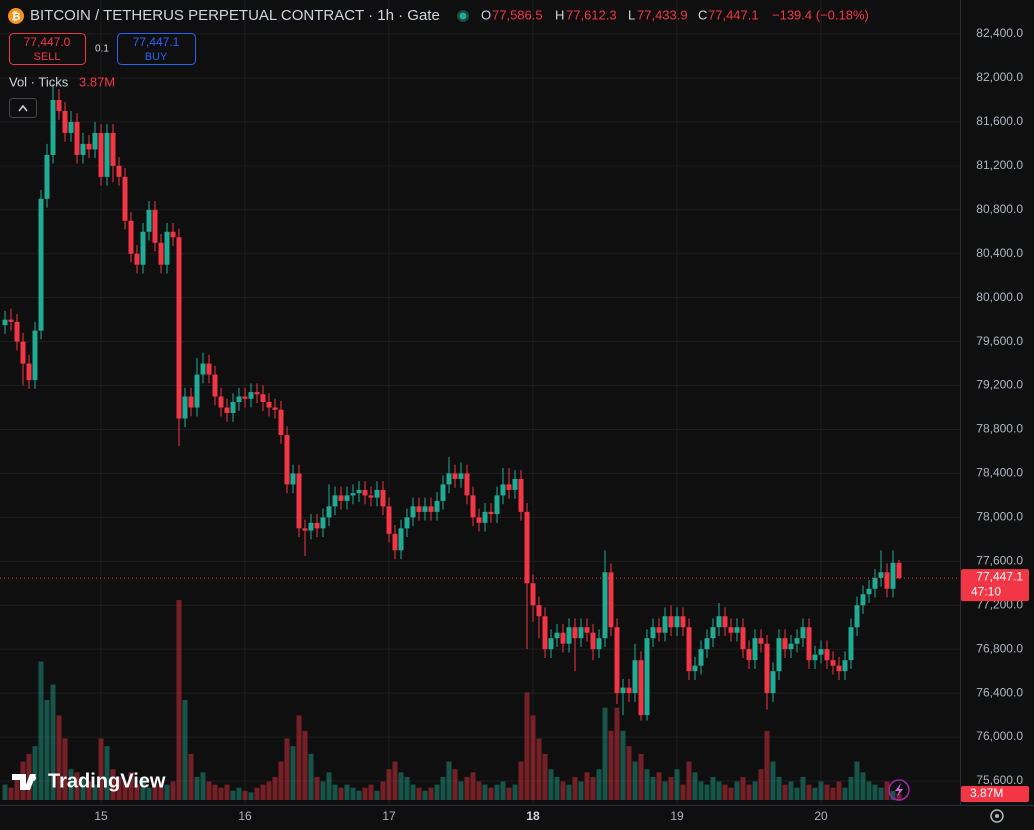  I want to click on legend-h: H, so click(559, 14).